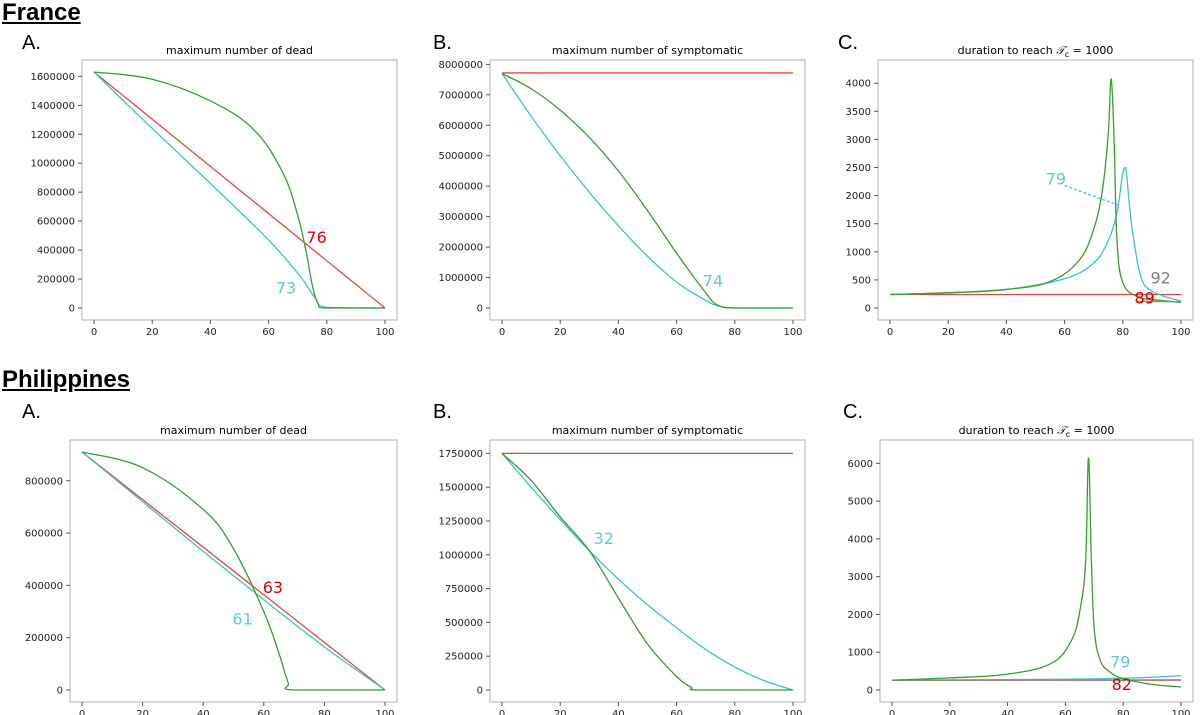 The height and width of the screenshot is (715, 1200). Describe the element at coordinates (460, 187) in the screenshot. I see `y-tick-label: 4000000` at that location.